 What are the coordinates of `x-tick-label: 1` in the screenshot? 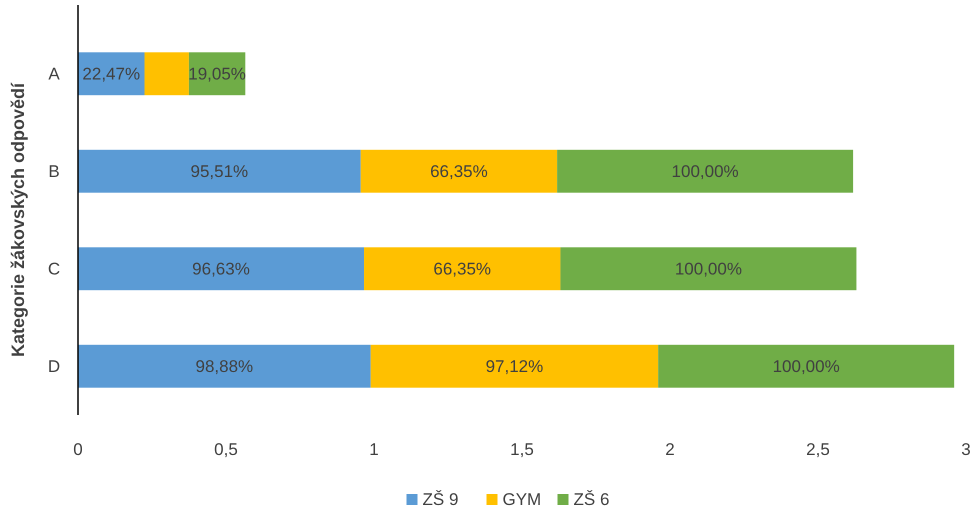 It's located at (374, 449).